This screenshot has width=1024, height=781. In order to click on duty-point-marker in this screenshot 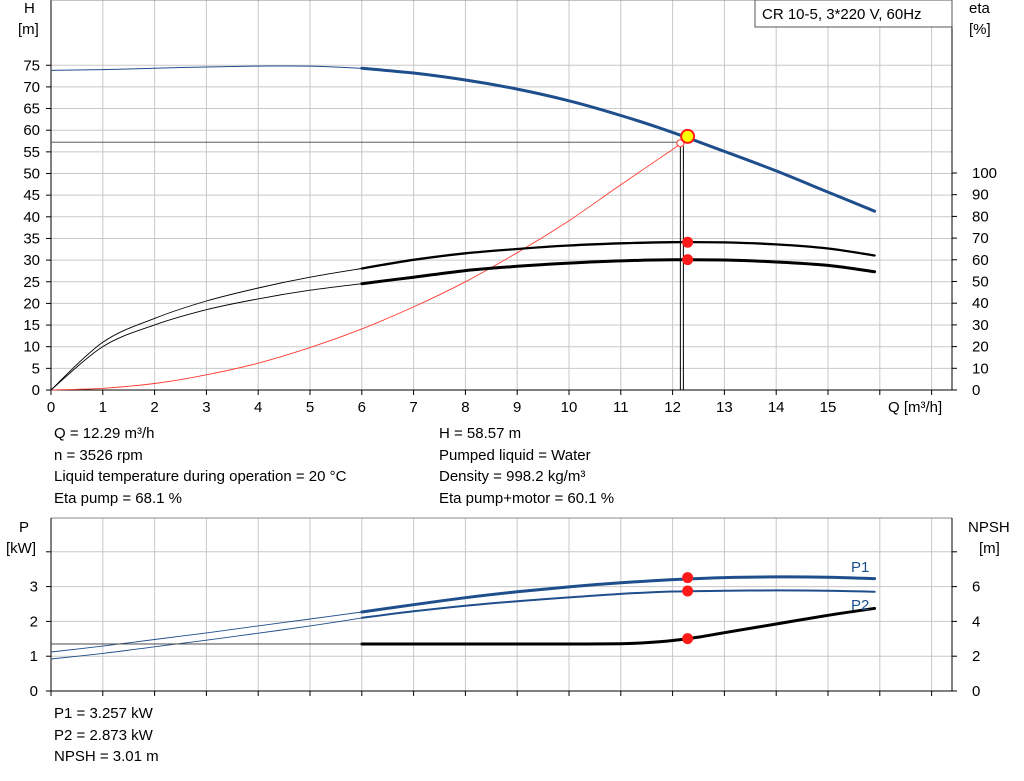, I will do `click(688, 136)`.